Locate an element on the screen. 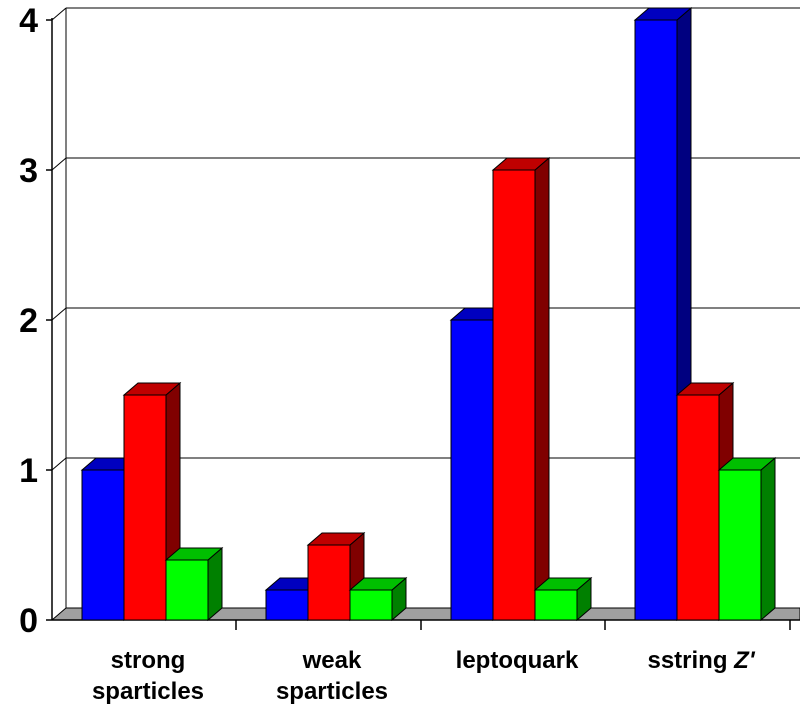  y-tick-label: 4 is located at coordinates (28, 21).